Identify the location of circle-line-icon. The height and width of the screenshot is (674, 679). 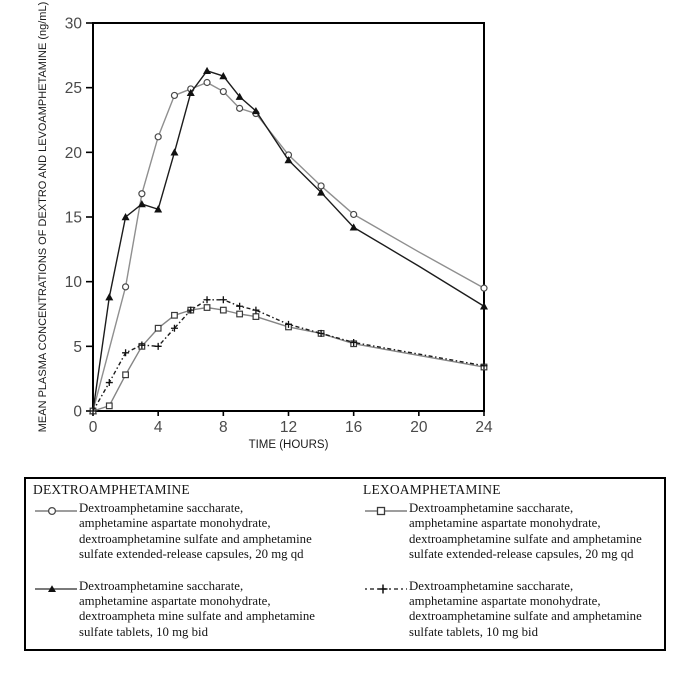
(56, 532).